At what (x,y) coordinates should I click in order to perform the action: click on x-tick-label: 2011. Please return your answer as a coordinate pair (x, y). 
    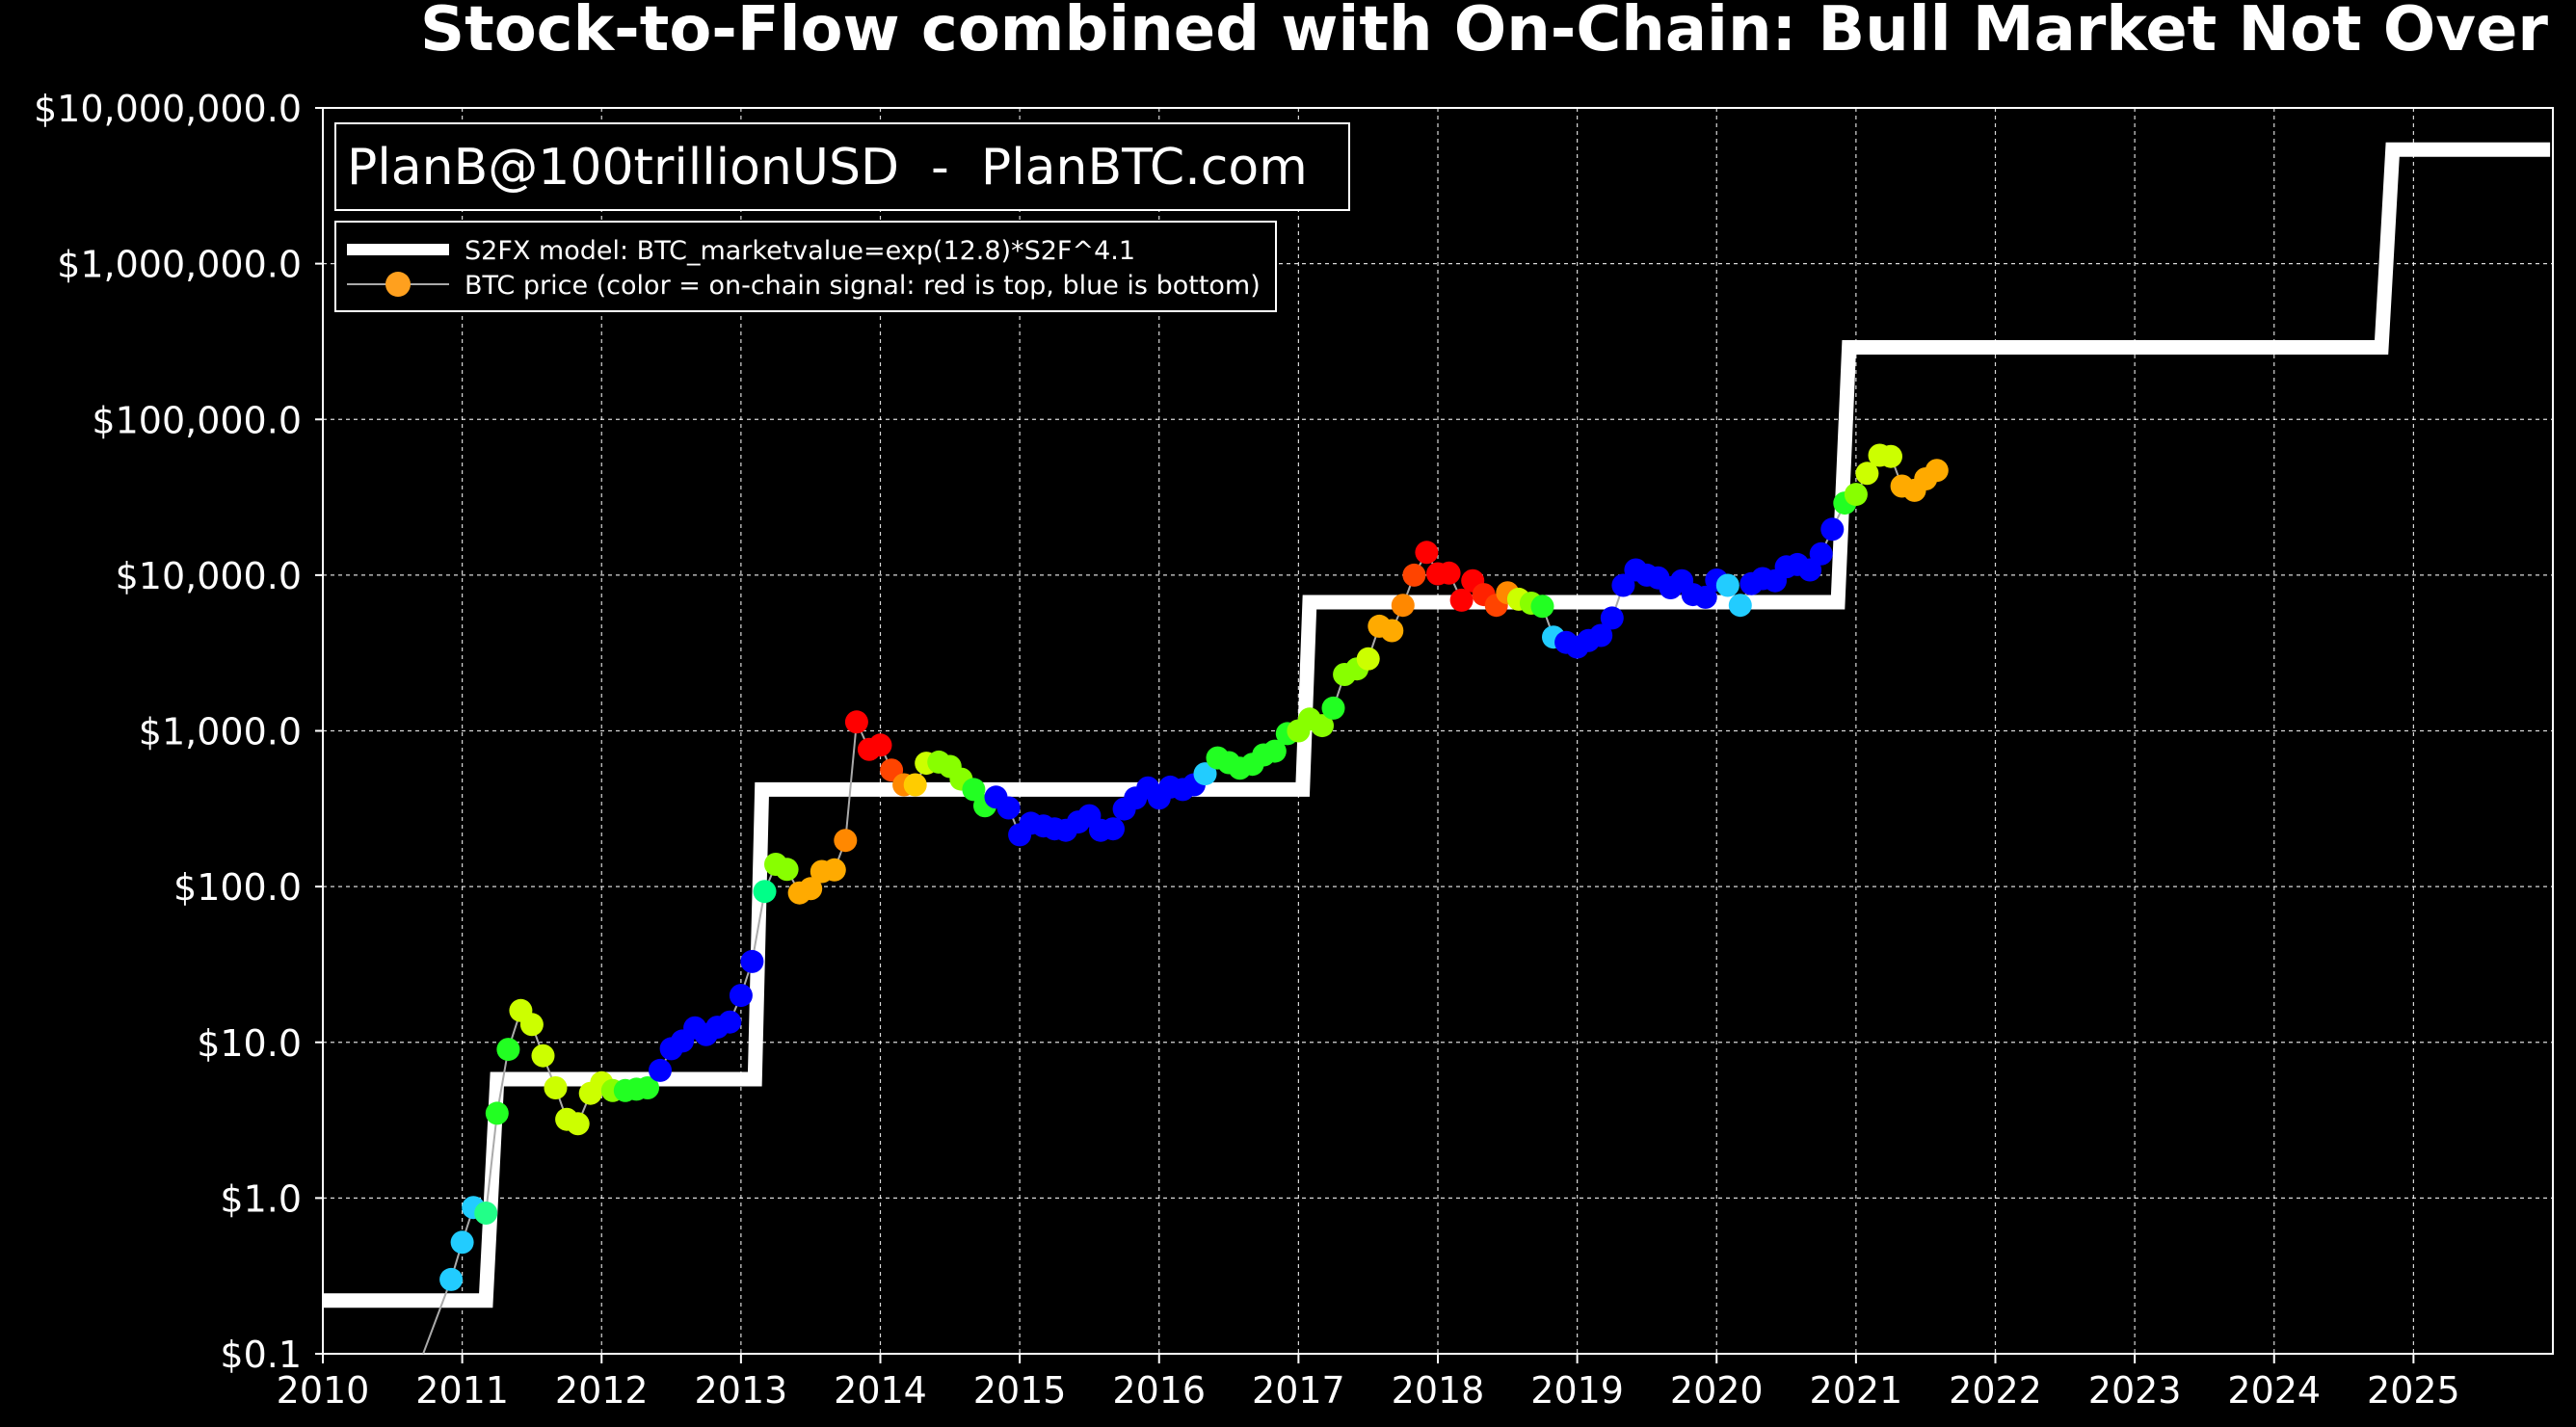
    Looking at the image, I should click on (462, 1390).